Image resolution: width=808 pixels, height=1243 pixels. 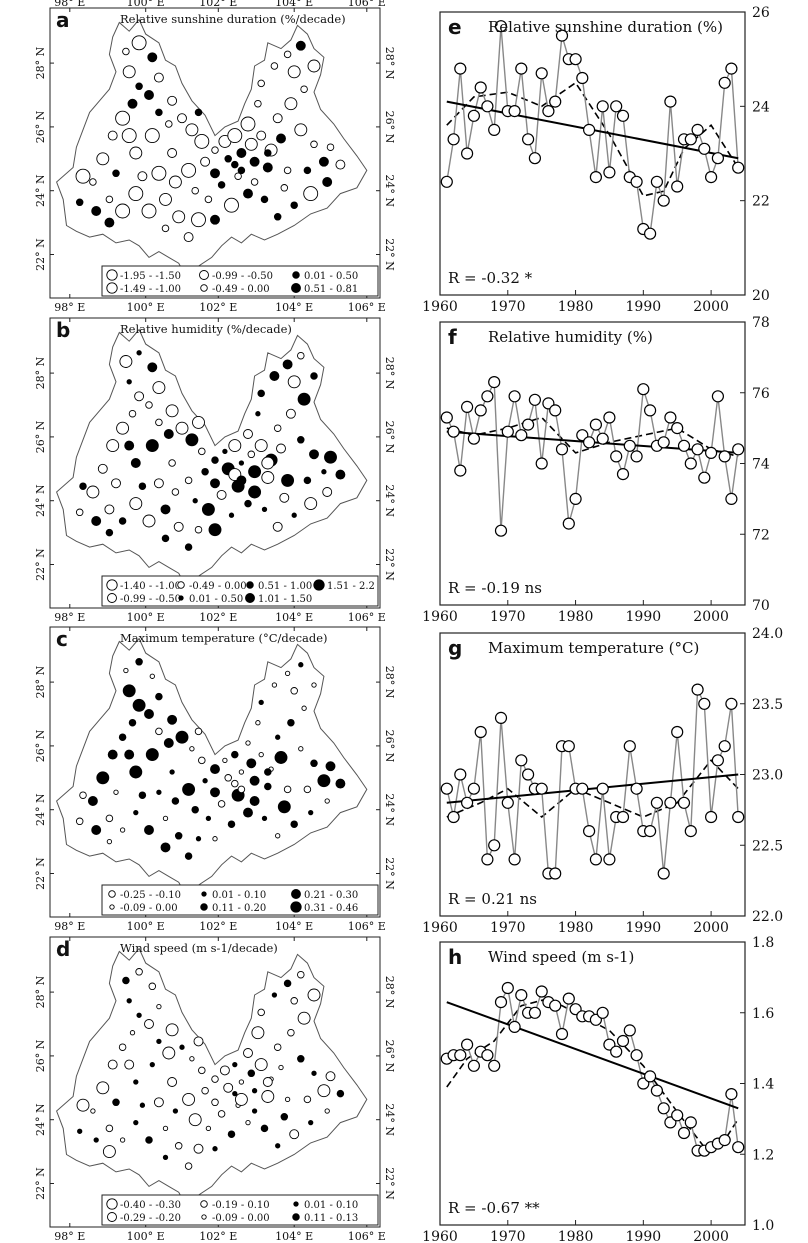 I want to click on lat-tick-label: 22° N, so click(x=40, y=254).